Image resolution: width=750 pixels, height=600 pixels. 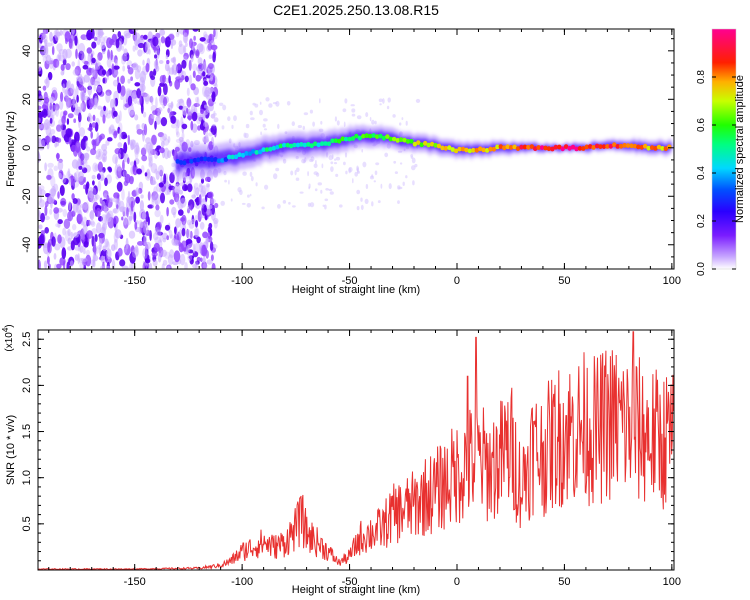 What do you see at coordinates (242, 582) in the screenshot?
I see `x-tick-label: -100` at bounding box center [242, 582].